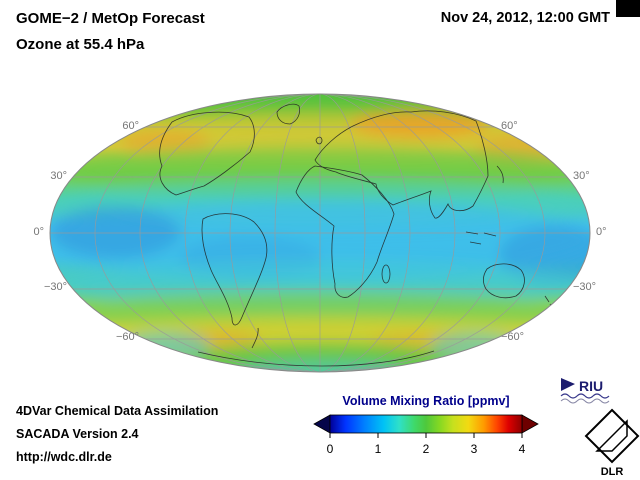 The image size is (640, 480). Describe the element at coordinates (513, 337) in the screenshot. I see `lat-label-60s-right: −60°` at that location.